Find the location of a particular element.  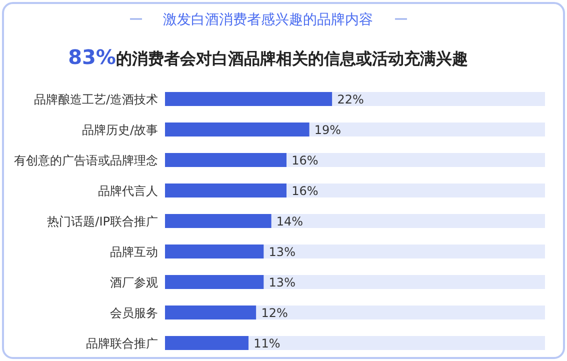

data-label: 14% is located at coordinates (290, 221).